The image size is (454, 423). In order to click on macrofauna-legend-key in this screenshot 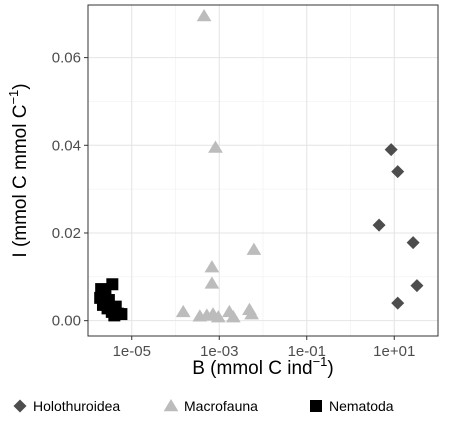, I will do `click(171, 405)`.